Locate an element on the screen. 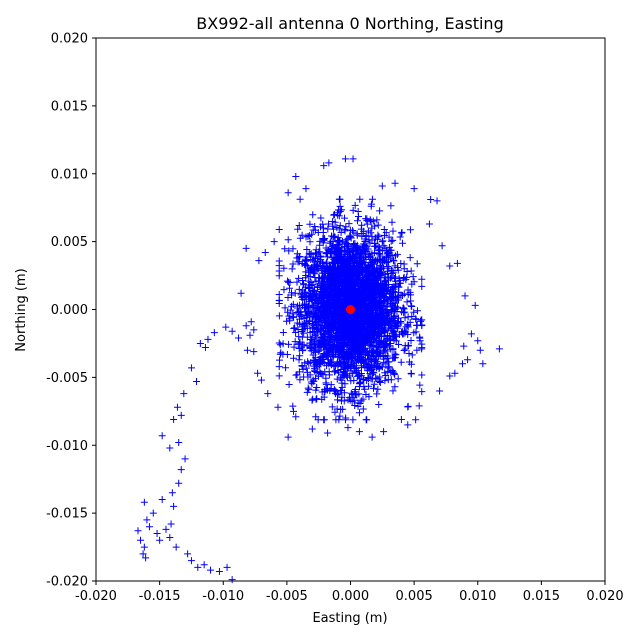 The width and height of the screenshot is (640, 640). y-tick-label: 0.005 is located at coordinates (69, 242).